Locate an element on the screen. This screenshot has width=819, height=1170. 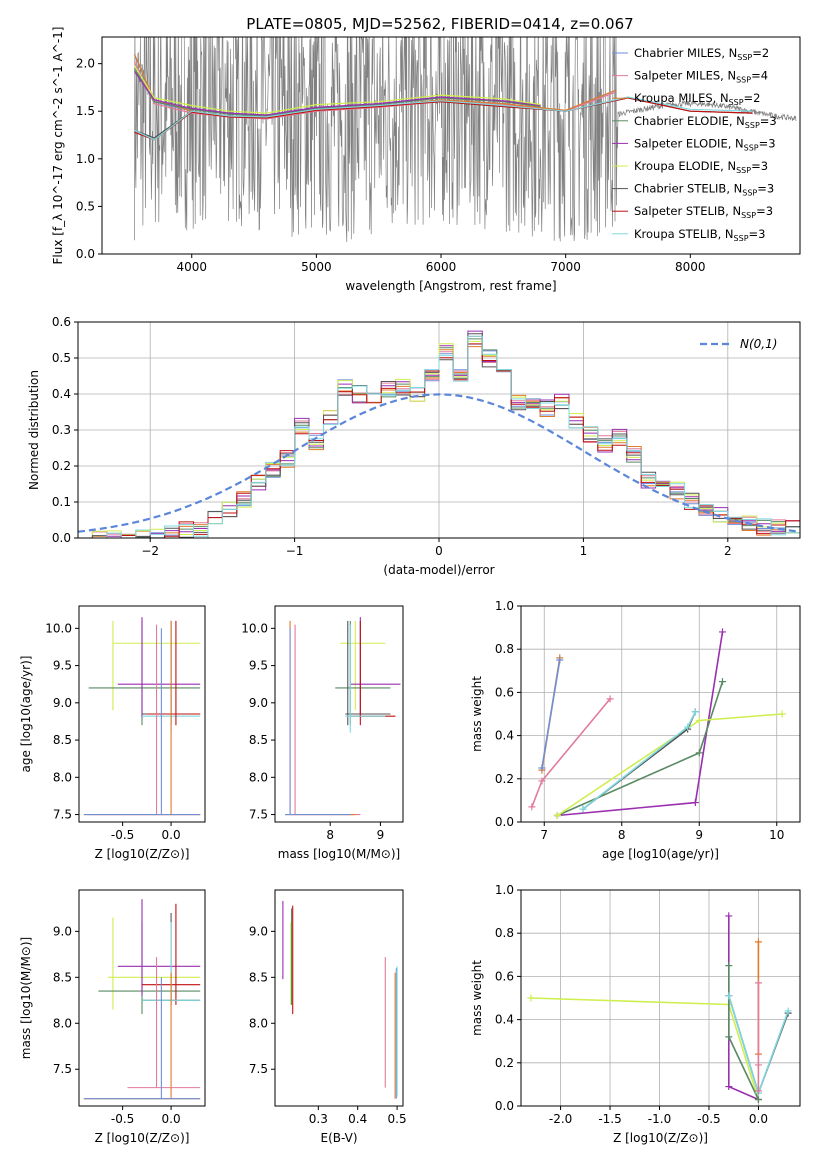
weight_vs_Z-xtick-label: -1.0 is located at coordinates (659, 1119).